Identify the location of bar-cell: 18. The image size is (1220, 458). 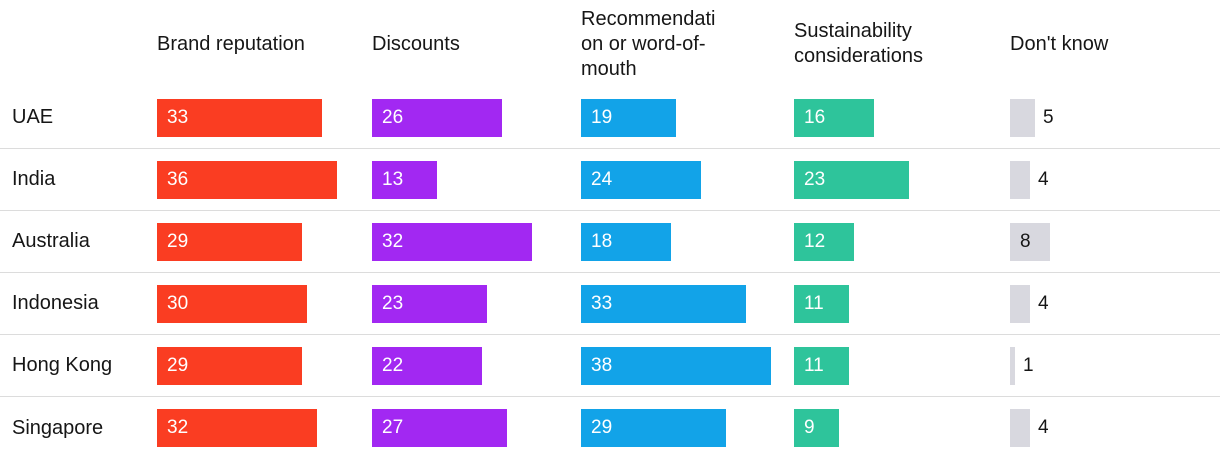
(626, 242).